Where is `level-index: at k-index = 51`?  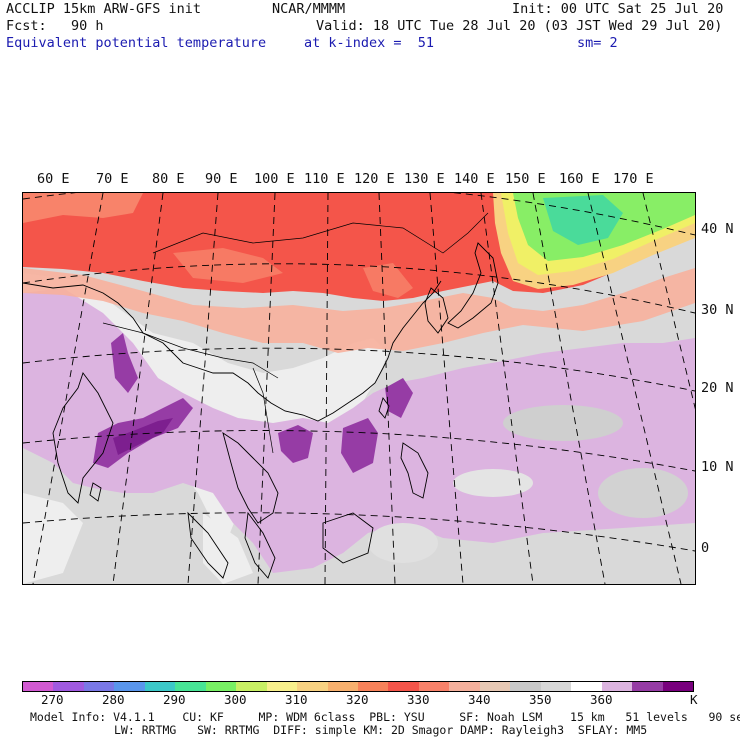 level-index: at k-index = 51 is located at coordinates (369, 43).